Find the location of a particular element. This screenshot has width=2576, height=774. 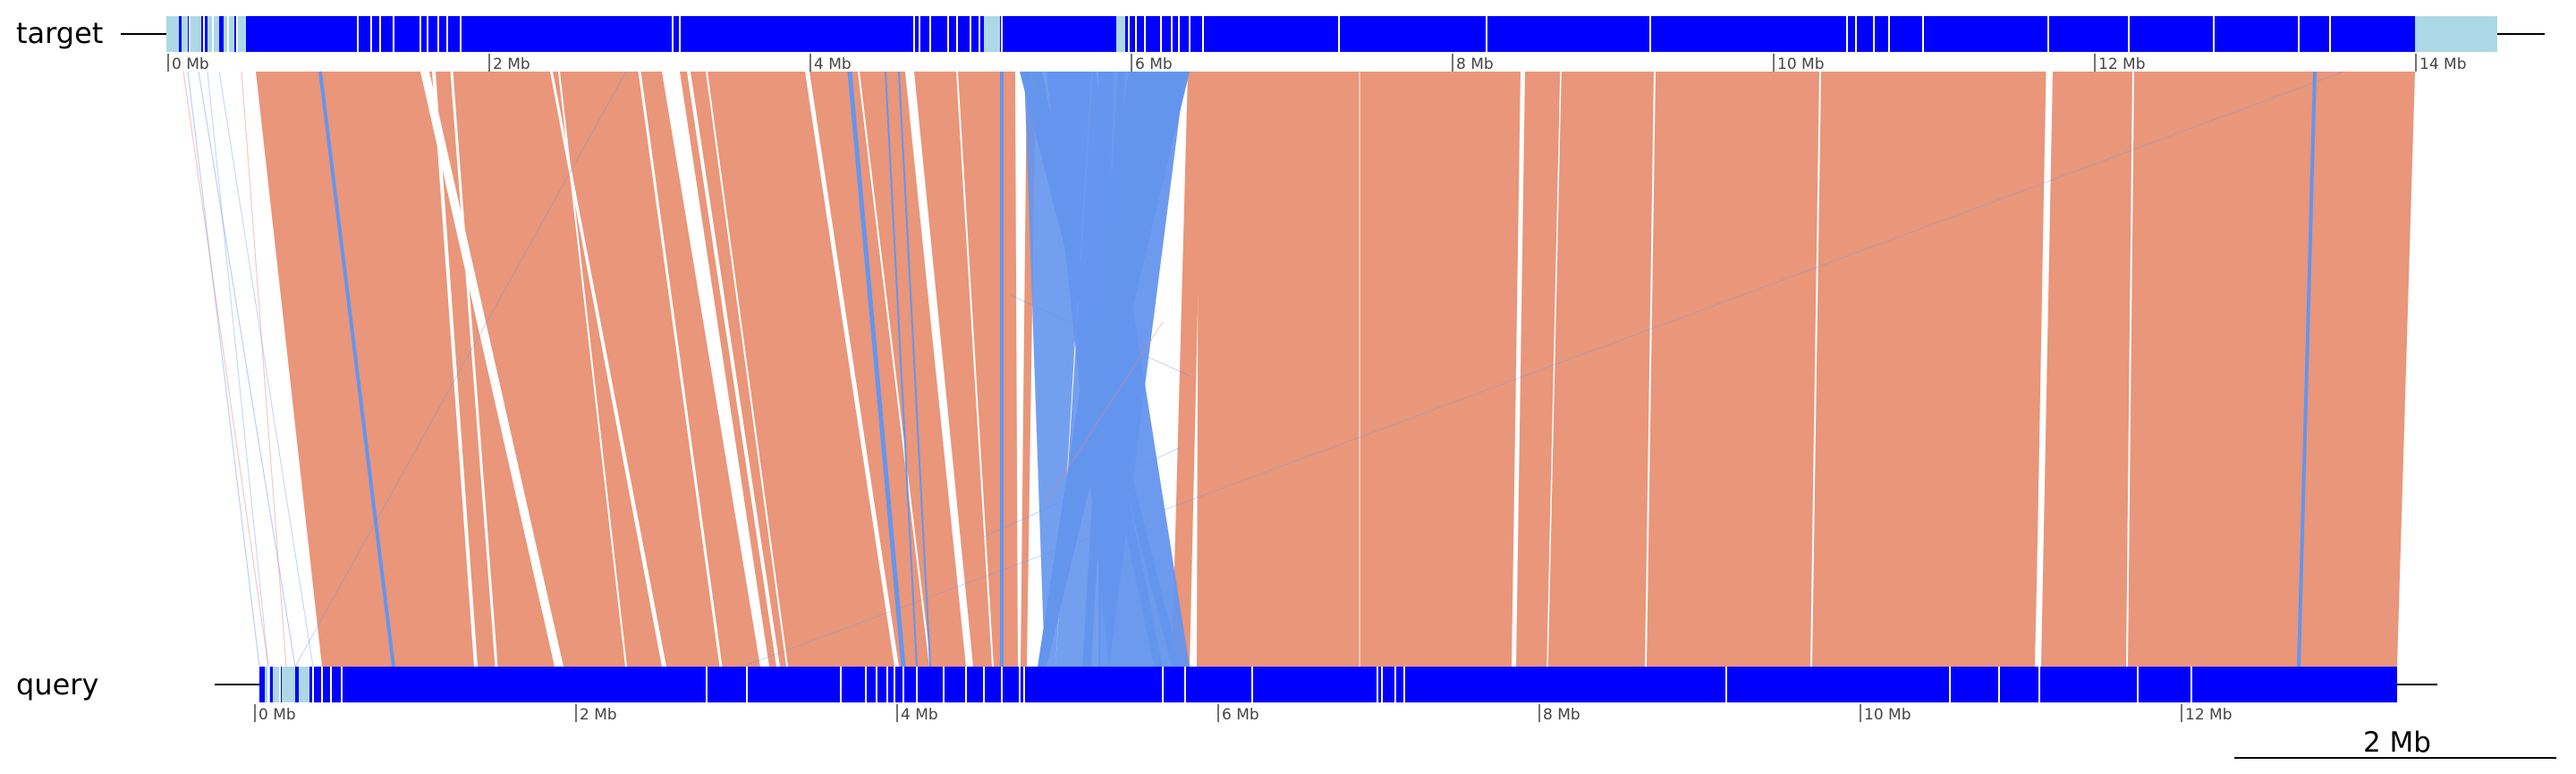

query-axis-tick-label: 10 Mb is located at coordinates (1887, 715).